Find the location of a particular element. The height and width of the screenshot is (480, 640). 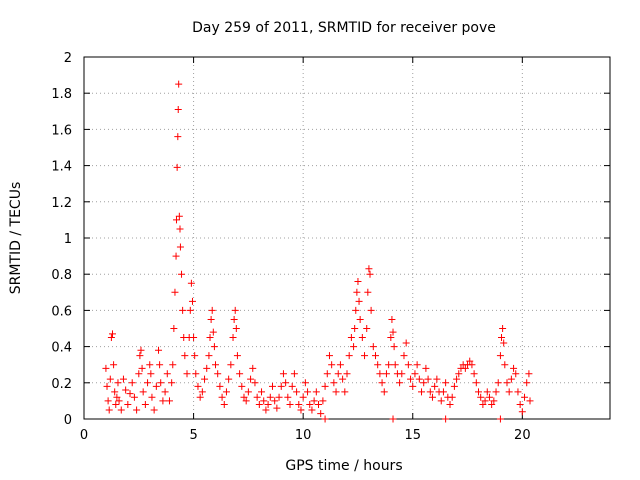

y-tick-label: 1.6 is located at coordinates (61, 130).